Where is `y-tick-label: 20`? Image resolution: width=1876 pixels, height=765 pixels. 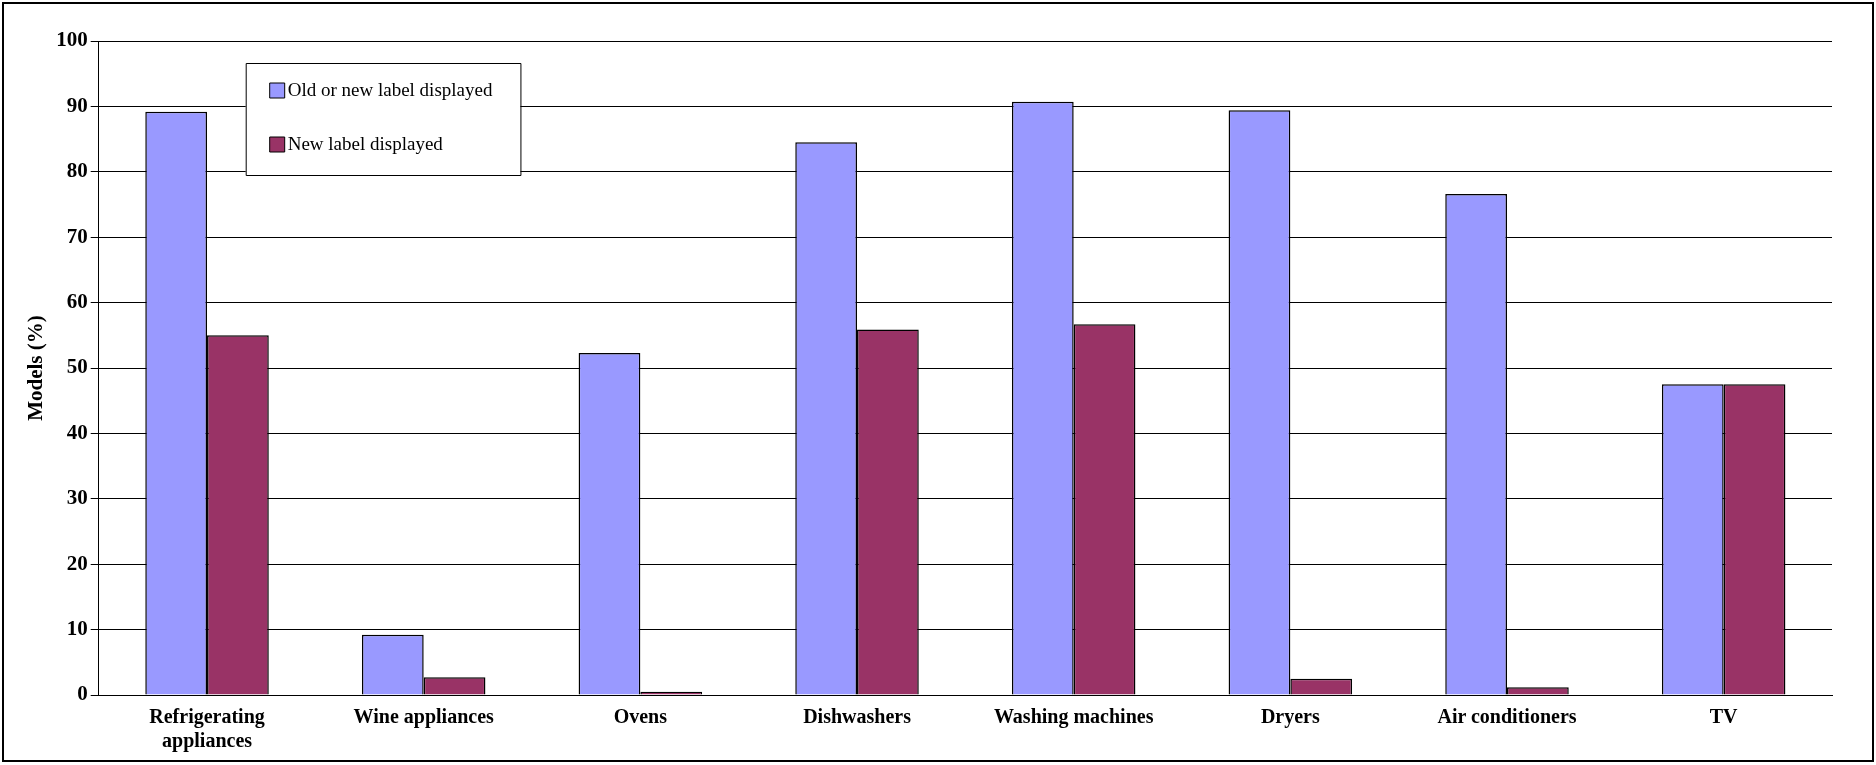
y-tick-label: 20 is located at coordinates (77, 562).